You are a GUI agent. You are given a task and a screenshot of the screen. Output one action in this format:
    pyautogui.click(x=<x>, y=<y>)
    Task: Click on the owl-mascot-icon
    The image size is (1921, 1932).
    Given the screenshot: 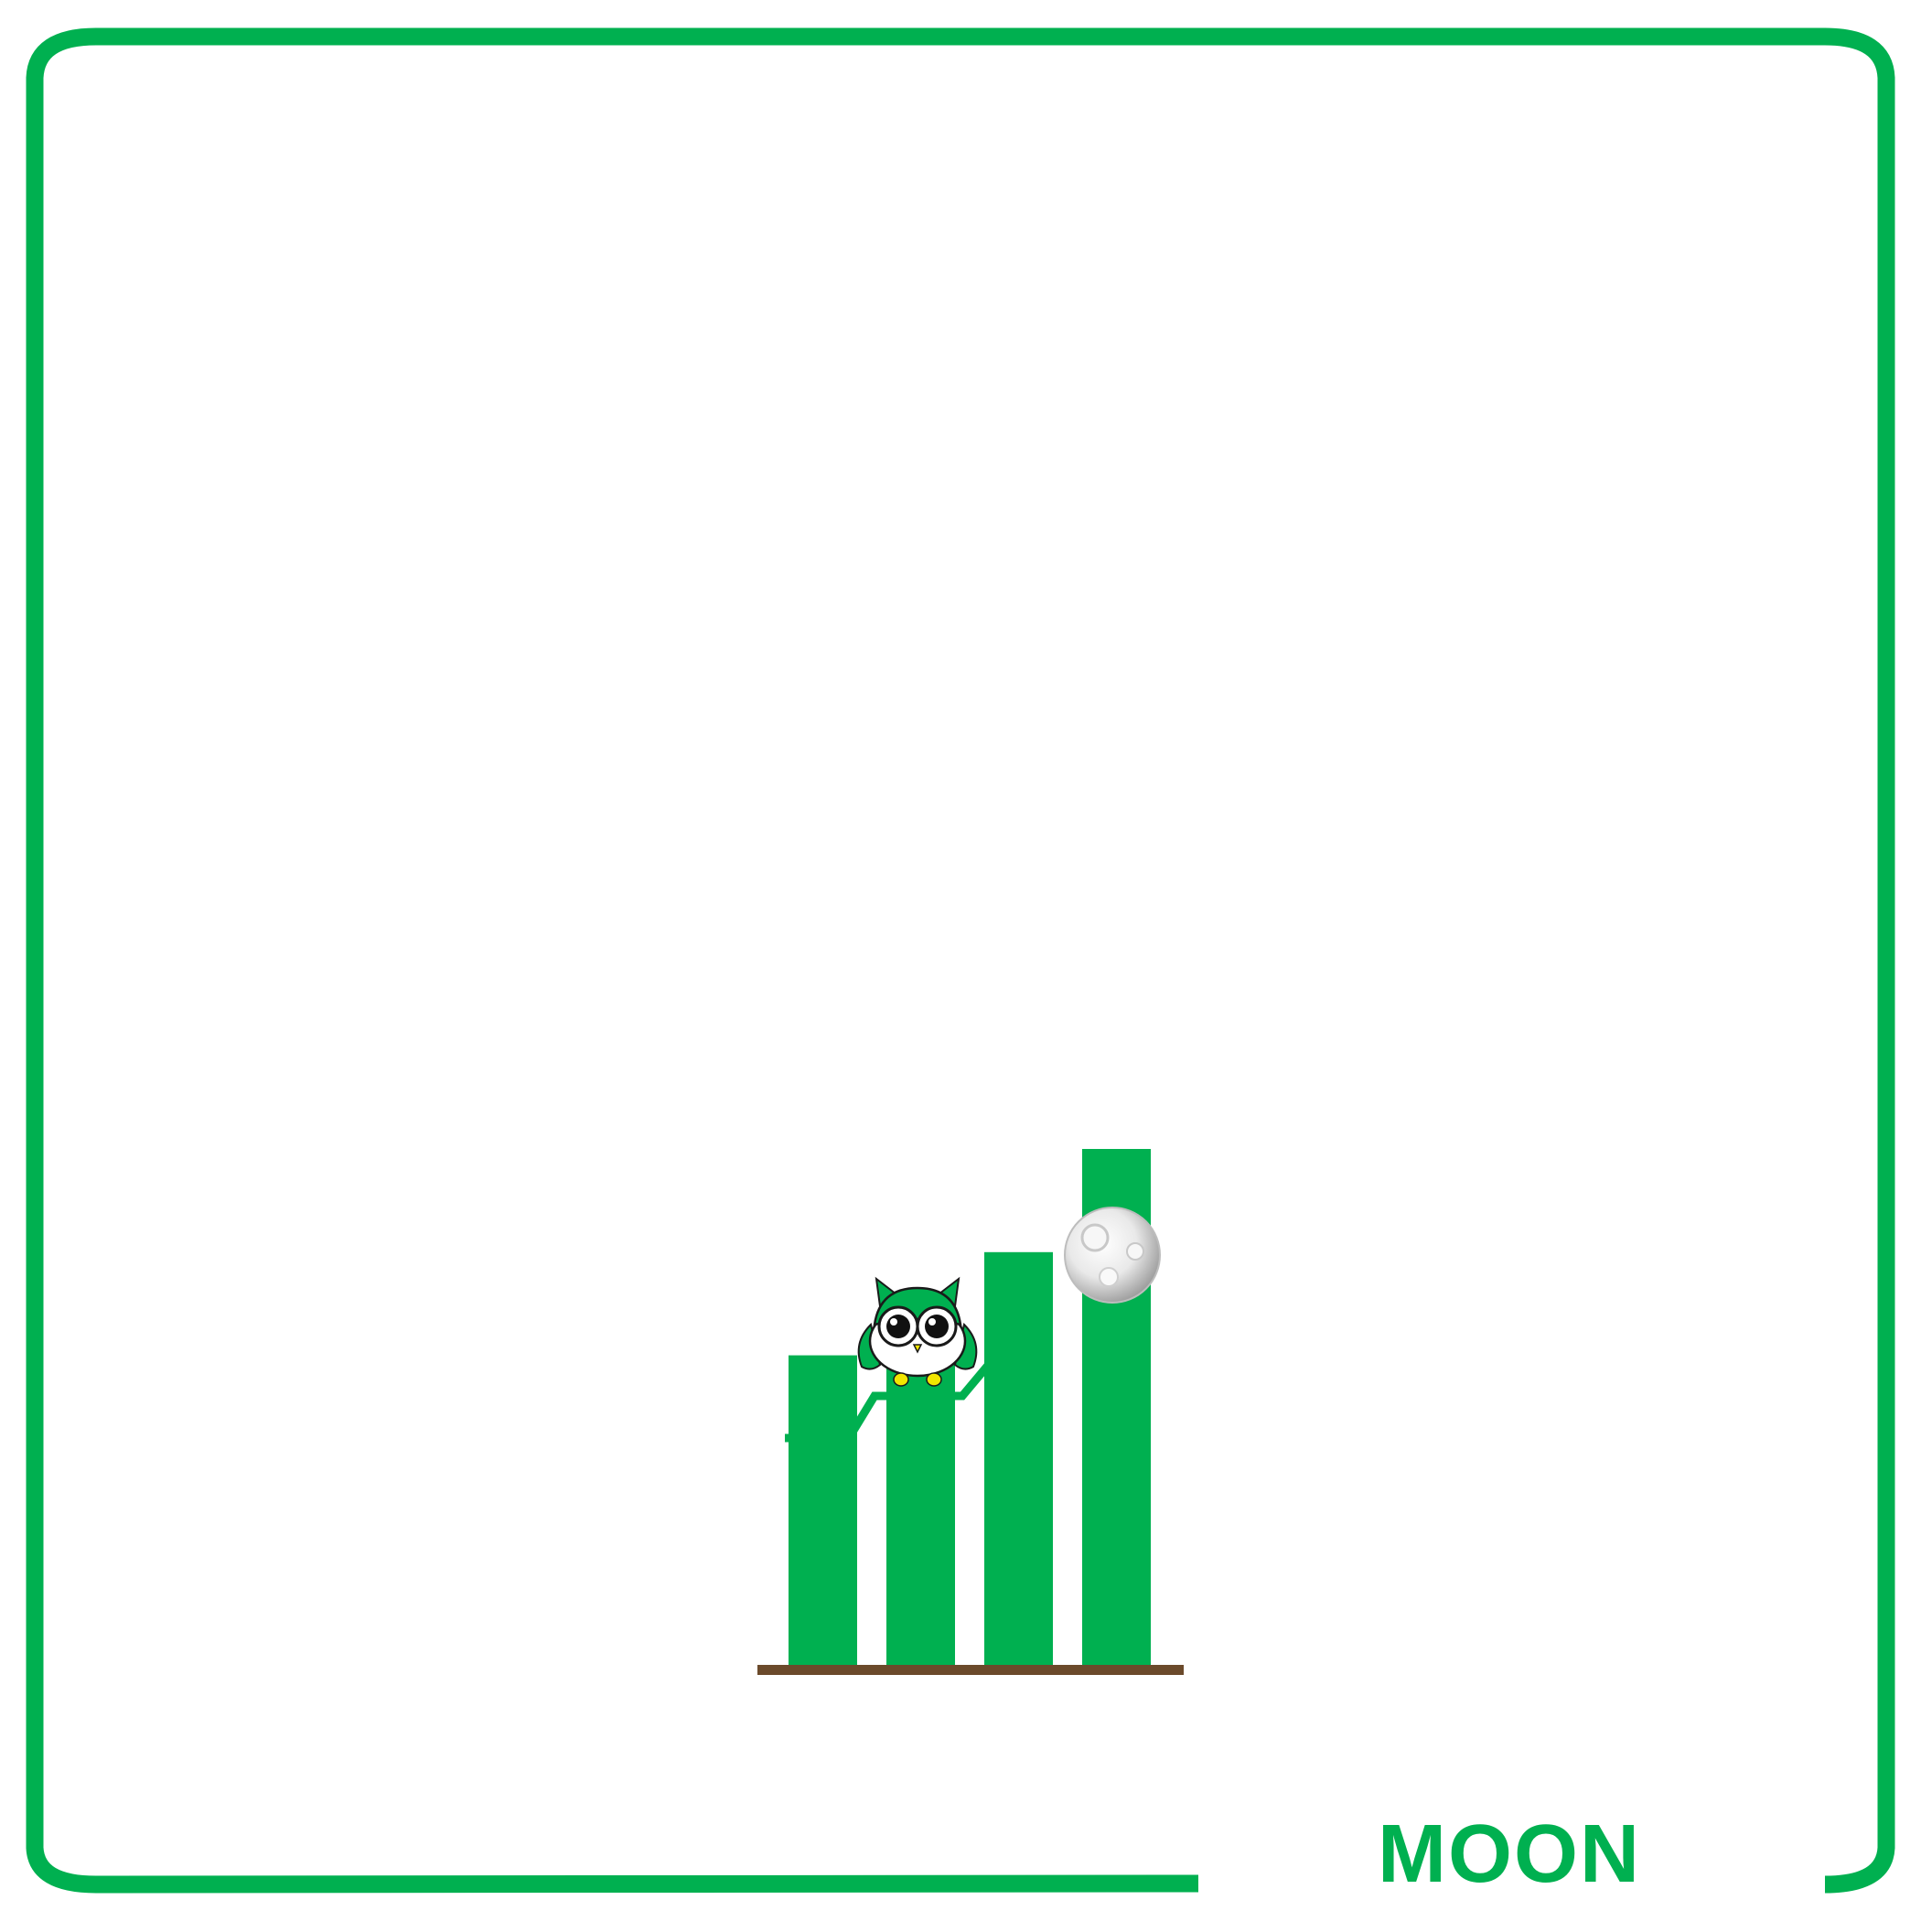 What is the action you would take?
    pyautogui.click(x=918, y=1332)
    